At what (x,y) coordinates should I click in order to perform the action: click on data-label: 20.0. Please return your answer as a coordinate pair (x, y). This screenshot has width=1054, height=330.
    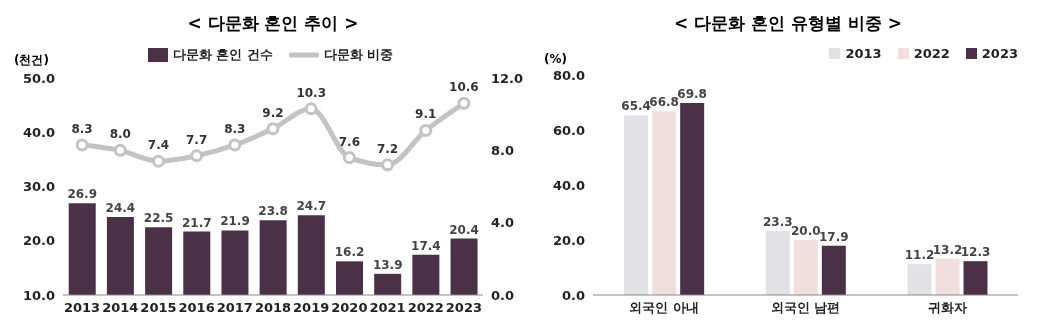
    Looking at the image, I should click on (806, 231).